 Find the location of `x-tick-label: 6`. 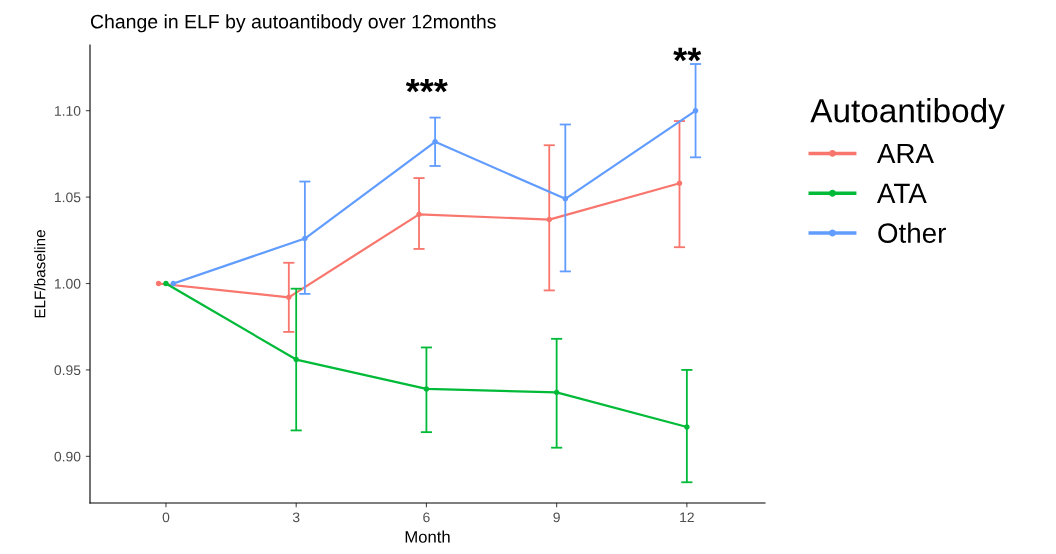

x-tick-label: 6 is located at coordinates (426, 517).